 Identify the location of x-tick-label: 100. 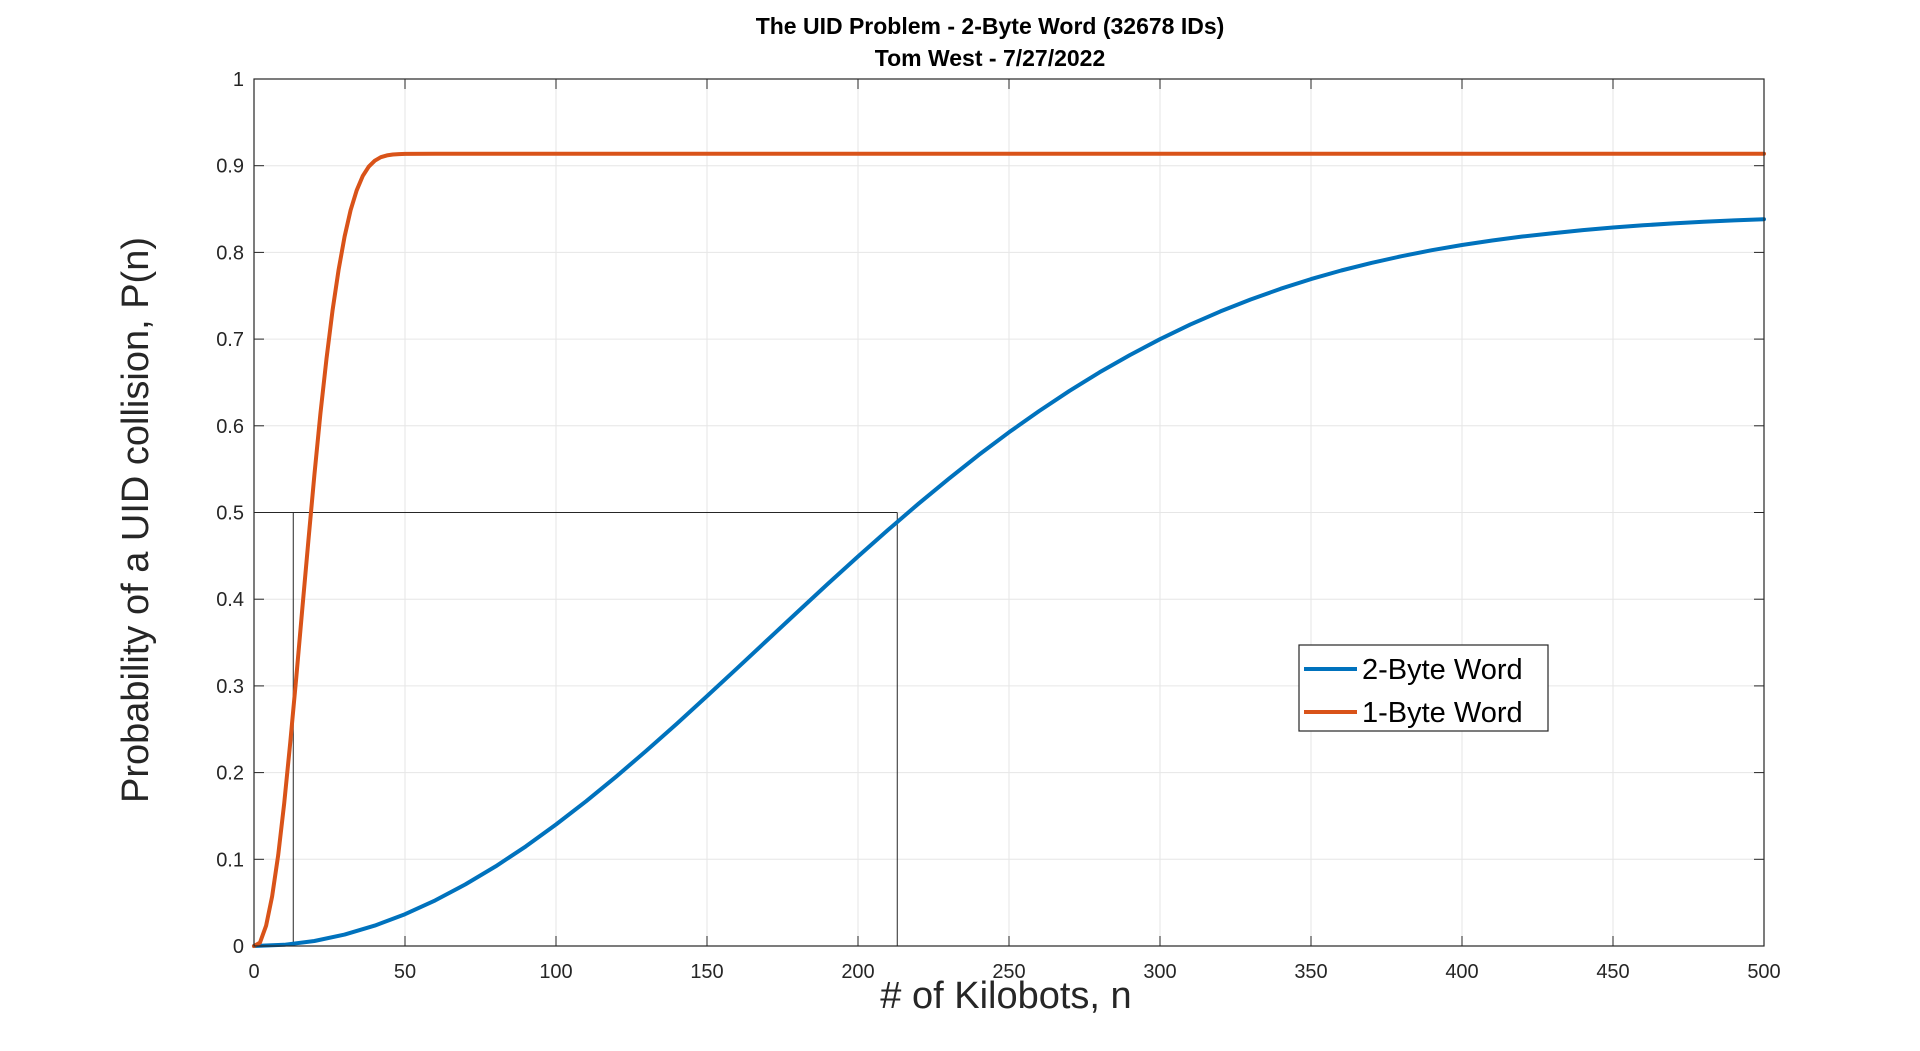
(555, 972).